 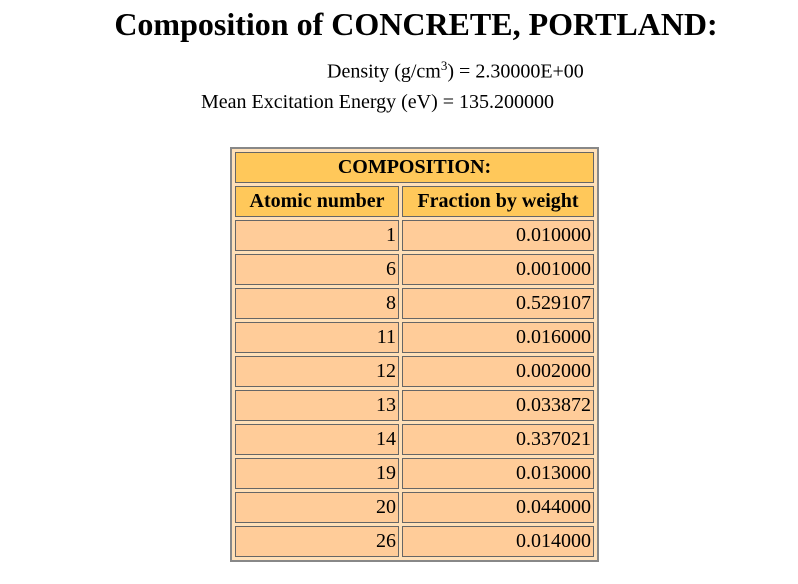 I want to click on density-suffix: ) = 2.30000E+00, so click(x=515, y=71).